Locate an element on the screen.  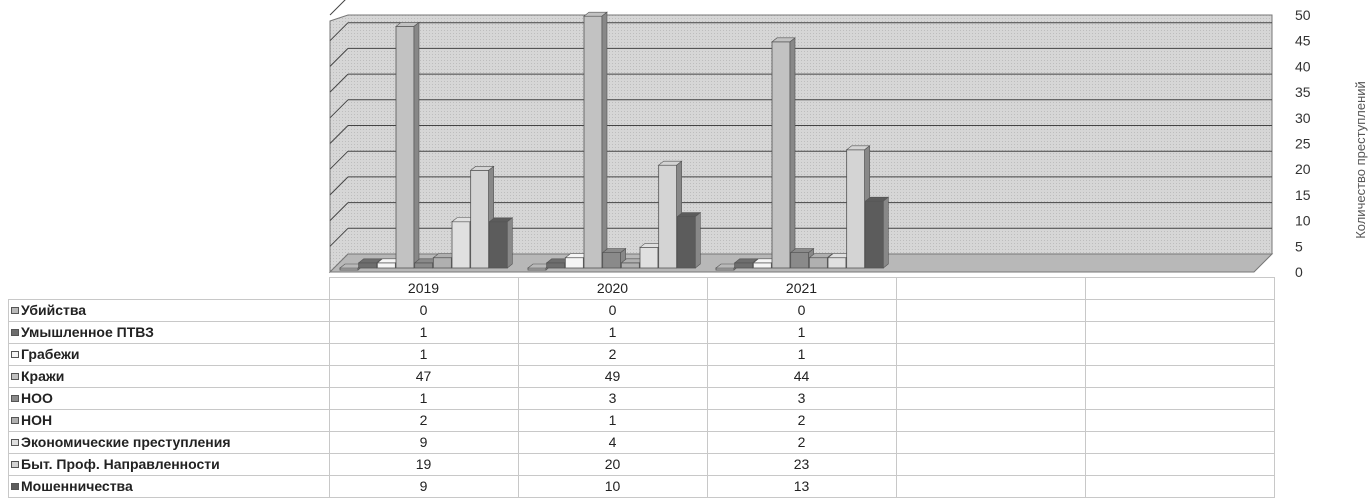
series-name: НОО is located at coordinates (37, 398).